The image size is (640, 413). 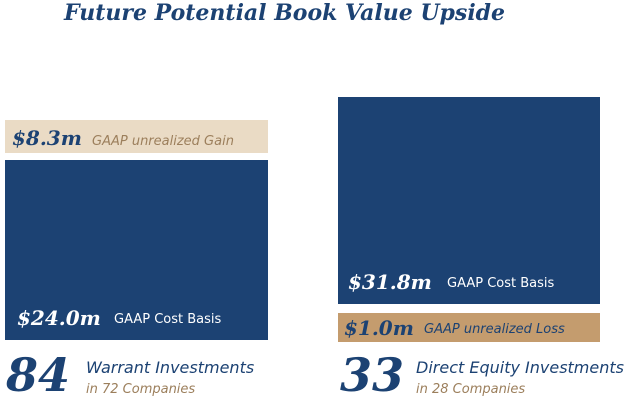 What do you see at coordinates (59, 318) in the screenshot?
I see `warrant-cost-value-label: $24.0m` at bounding box center [59, 318].